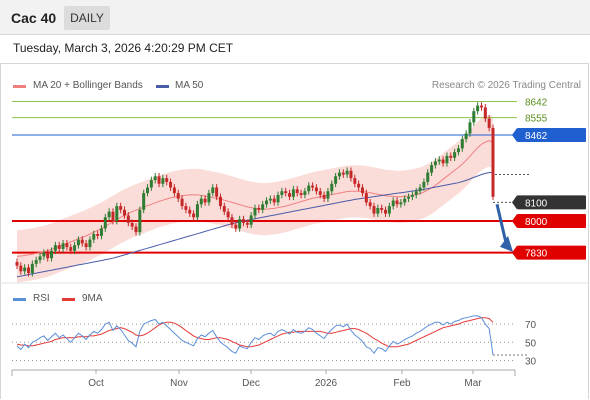 The width and height of the screenshot is (590, 400). What do you see at coordinates (92, 298) in the screenshot?
I see `ma9-legend-label: 9MA` at bounding box center [92, 298].